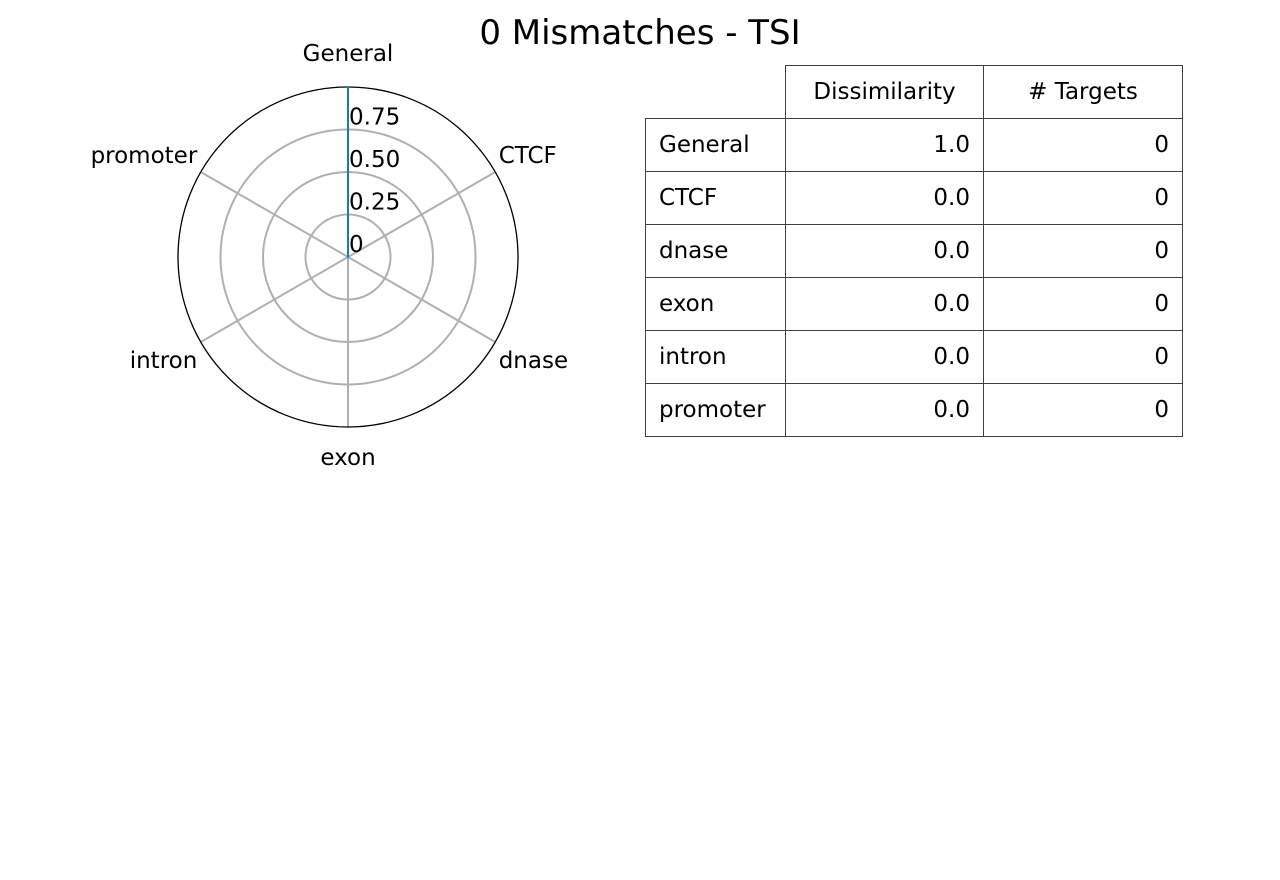  I want to click on radial-tick-label: 0.50, so click(374, 160).